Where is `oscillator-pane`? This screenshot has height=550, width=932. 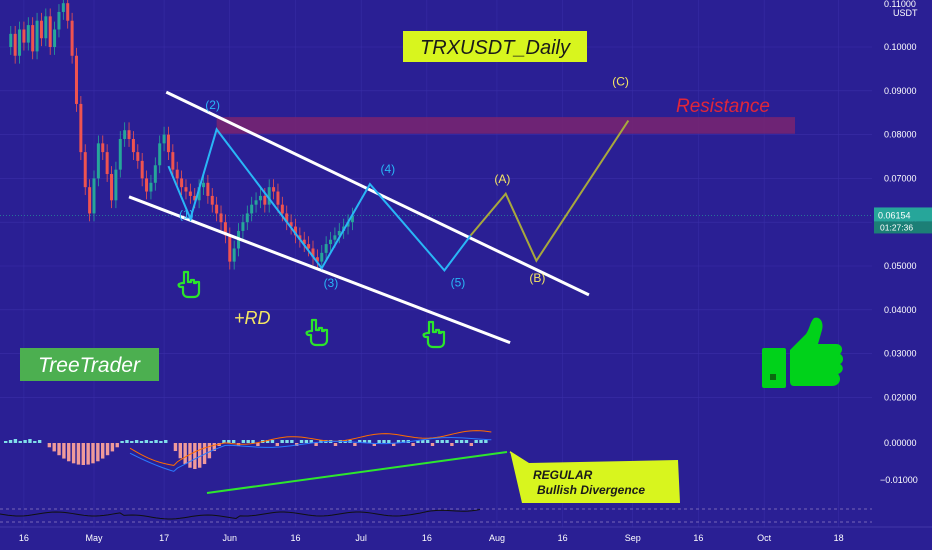 oscillator-pane is located at coordinates (436, 515).